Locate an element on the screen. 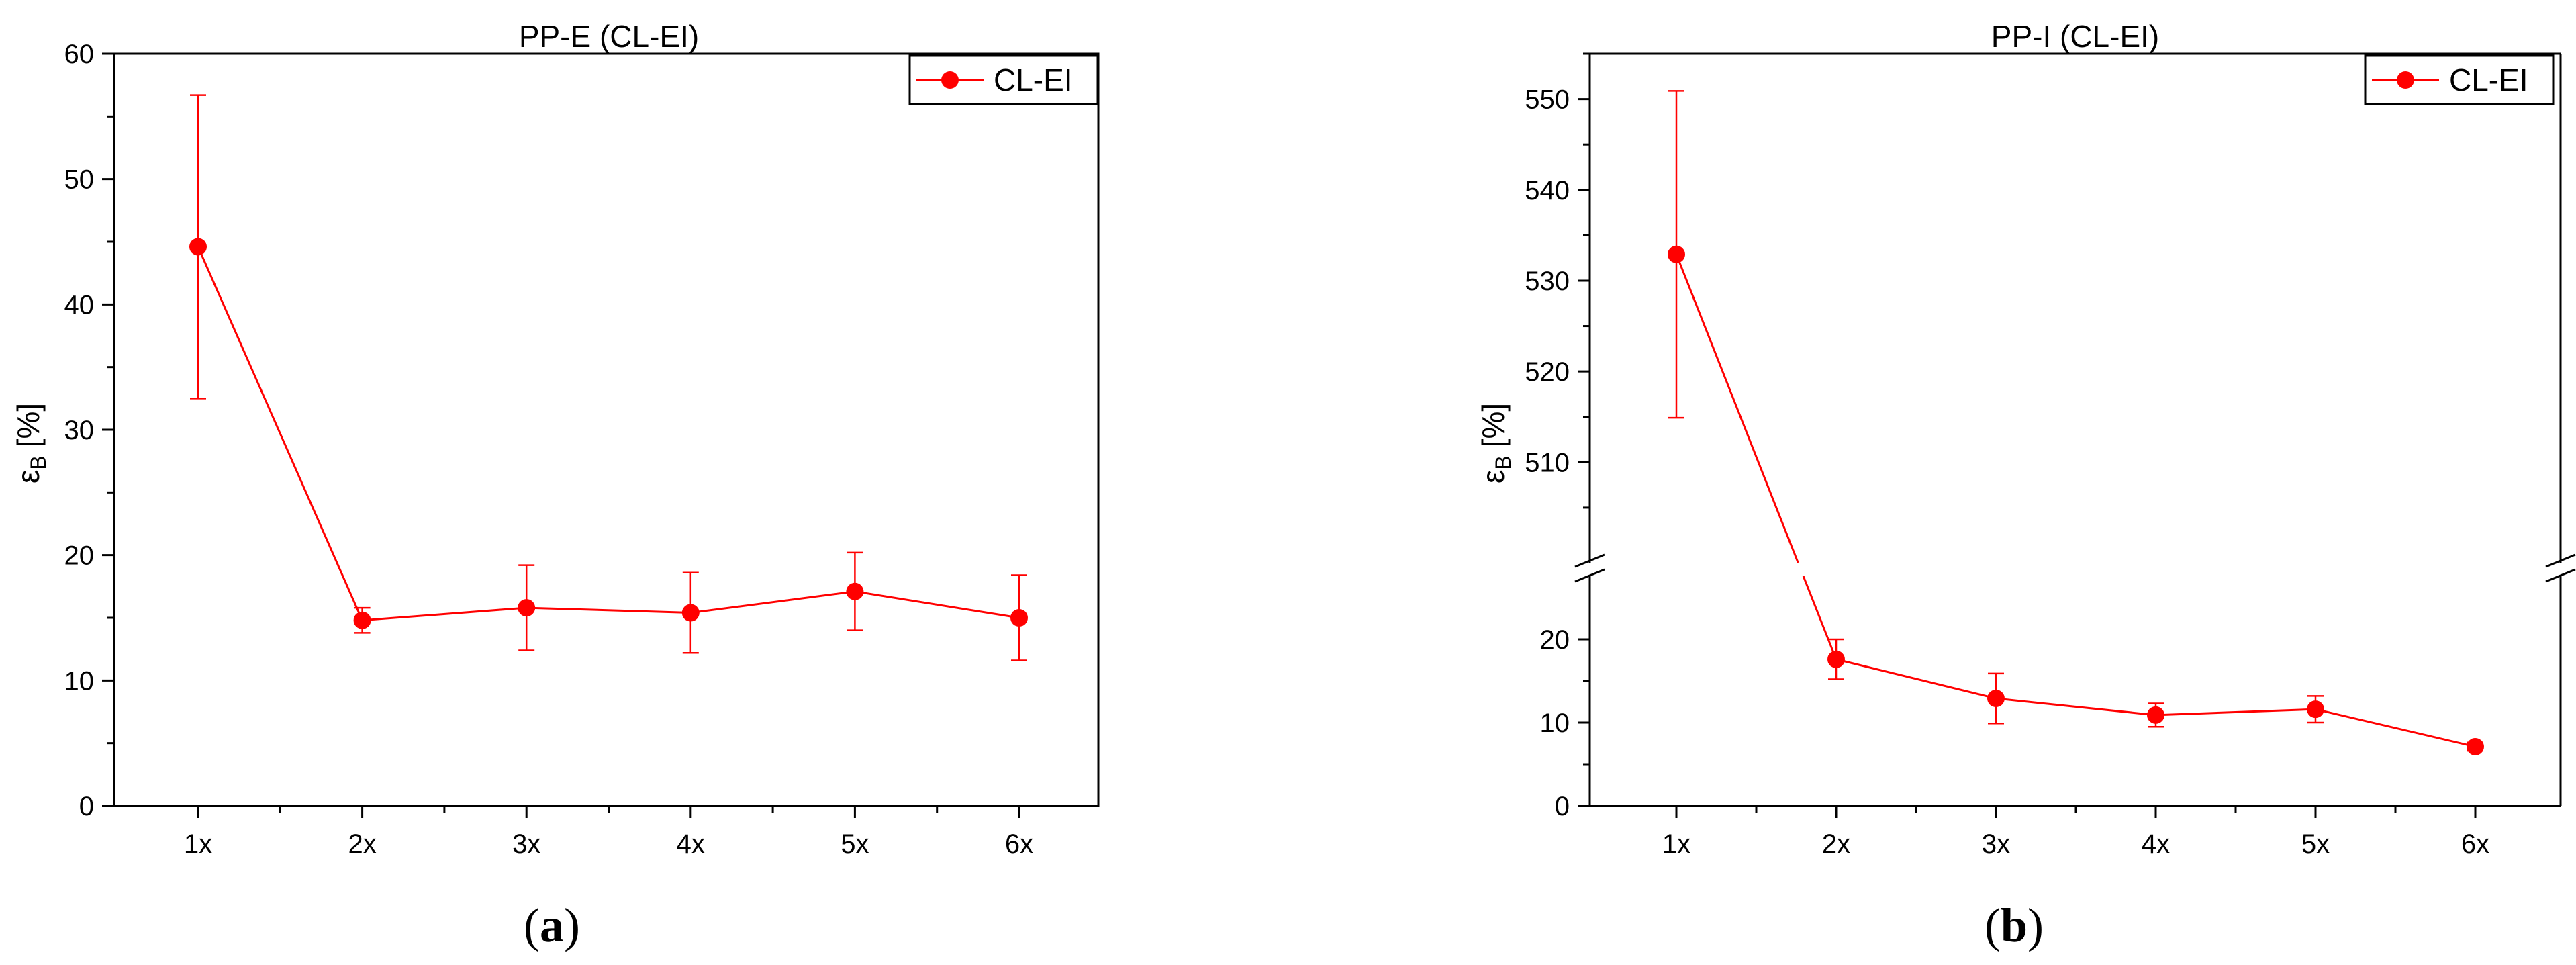 The height and width of the screenshot is (965, 2576). y-tick-label: 510 is located at coordinates (1547, 463).